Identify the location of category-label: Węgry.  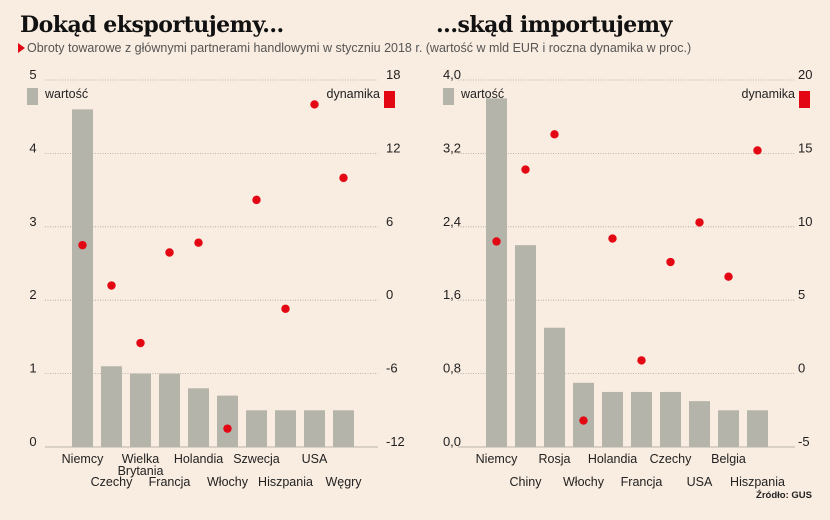
(343, 482).